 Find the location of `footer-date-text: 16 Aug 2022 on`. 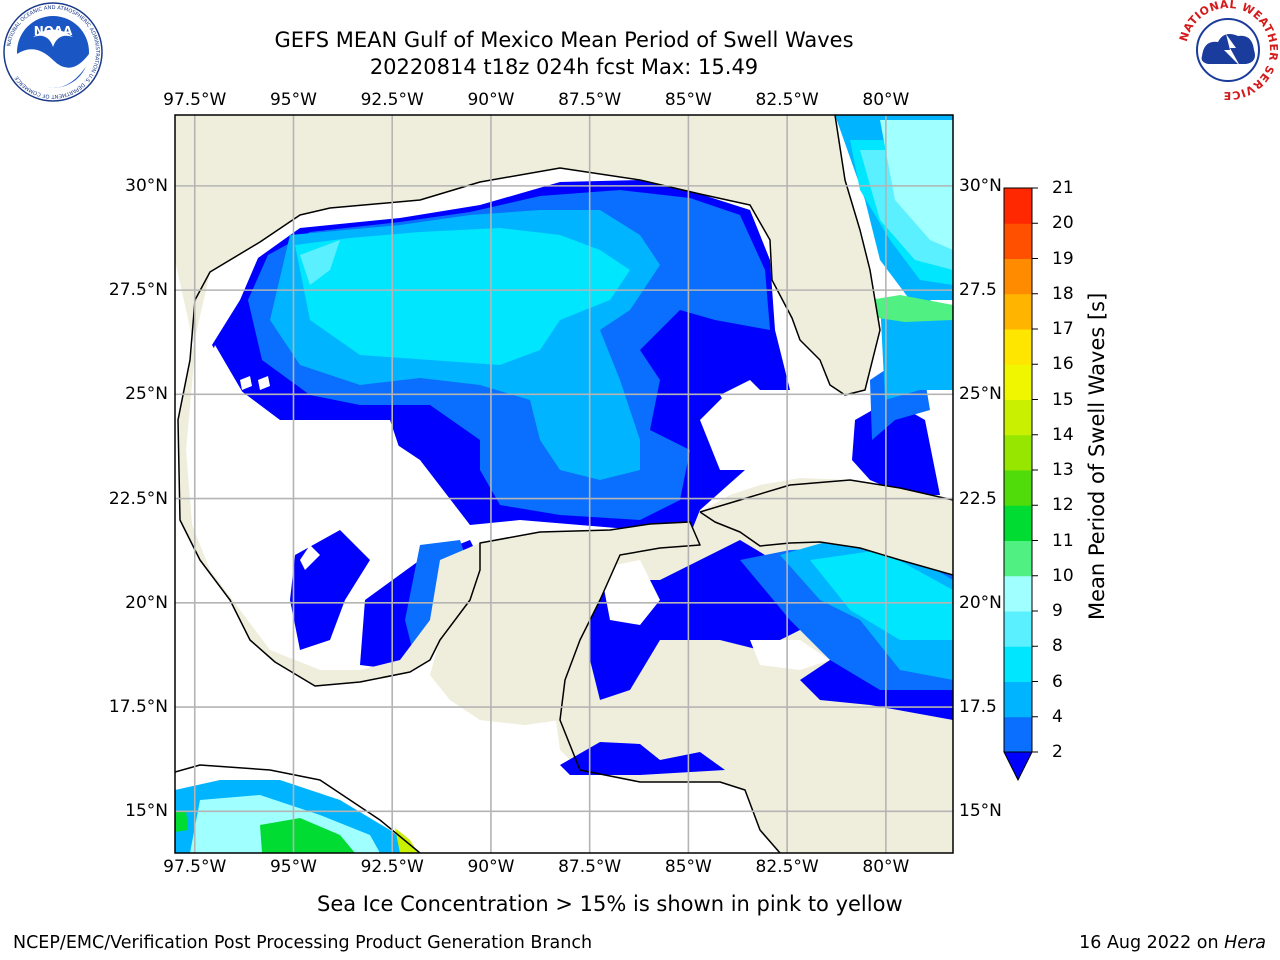

footer-date-text: 16 Aug 2022 on is located at coordinates (1152, 943).